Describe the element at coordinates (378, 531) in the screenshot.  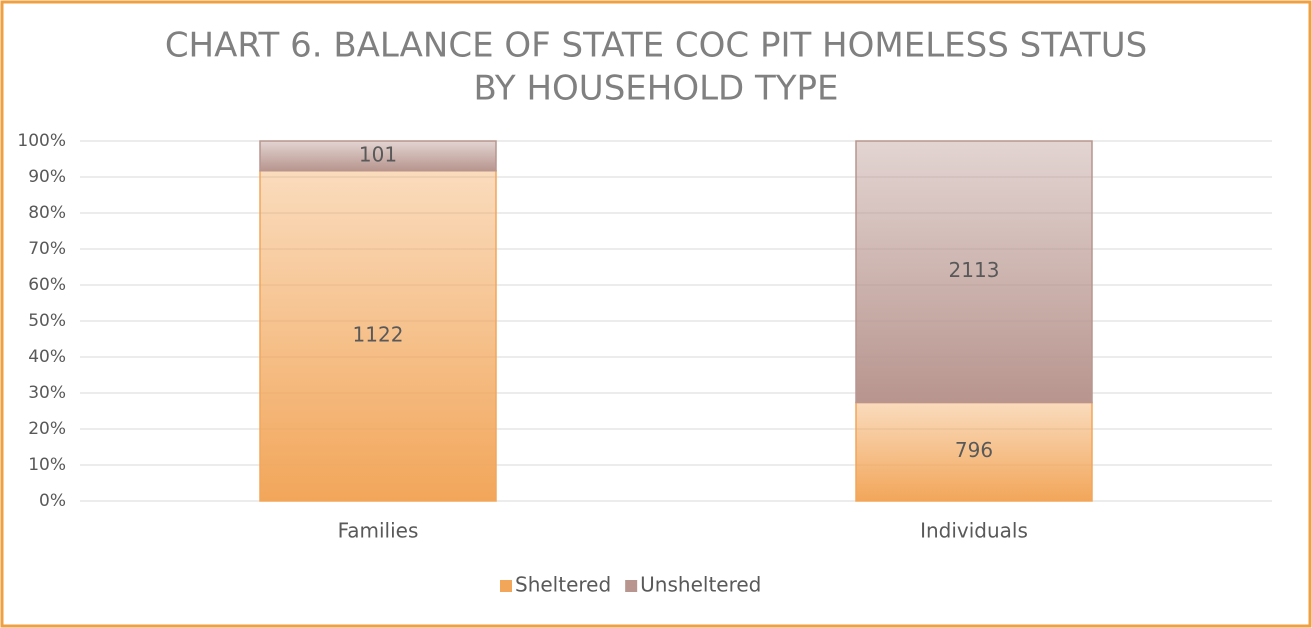
I see `x-tick-label: Families` at that location.